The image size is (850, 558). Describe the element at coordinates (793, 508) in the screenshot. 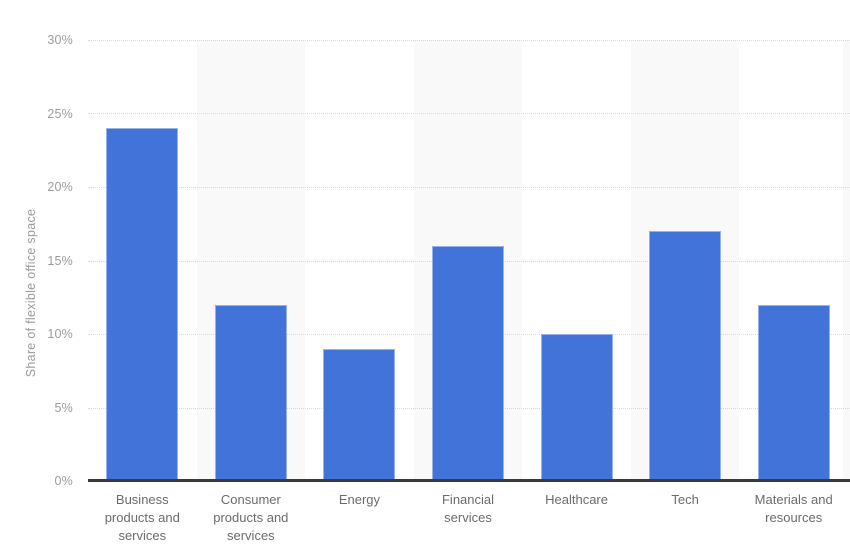

I see `x-axis-category-label: Materials and resources` at that location.